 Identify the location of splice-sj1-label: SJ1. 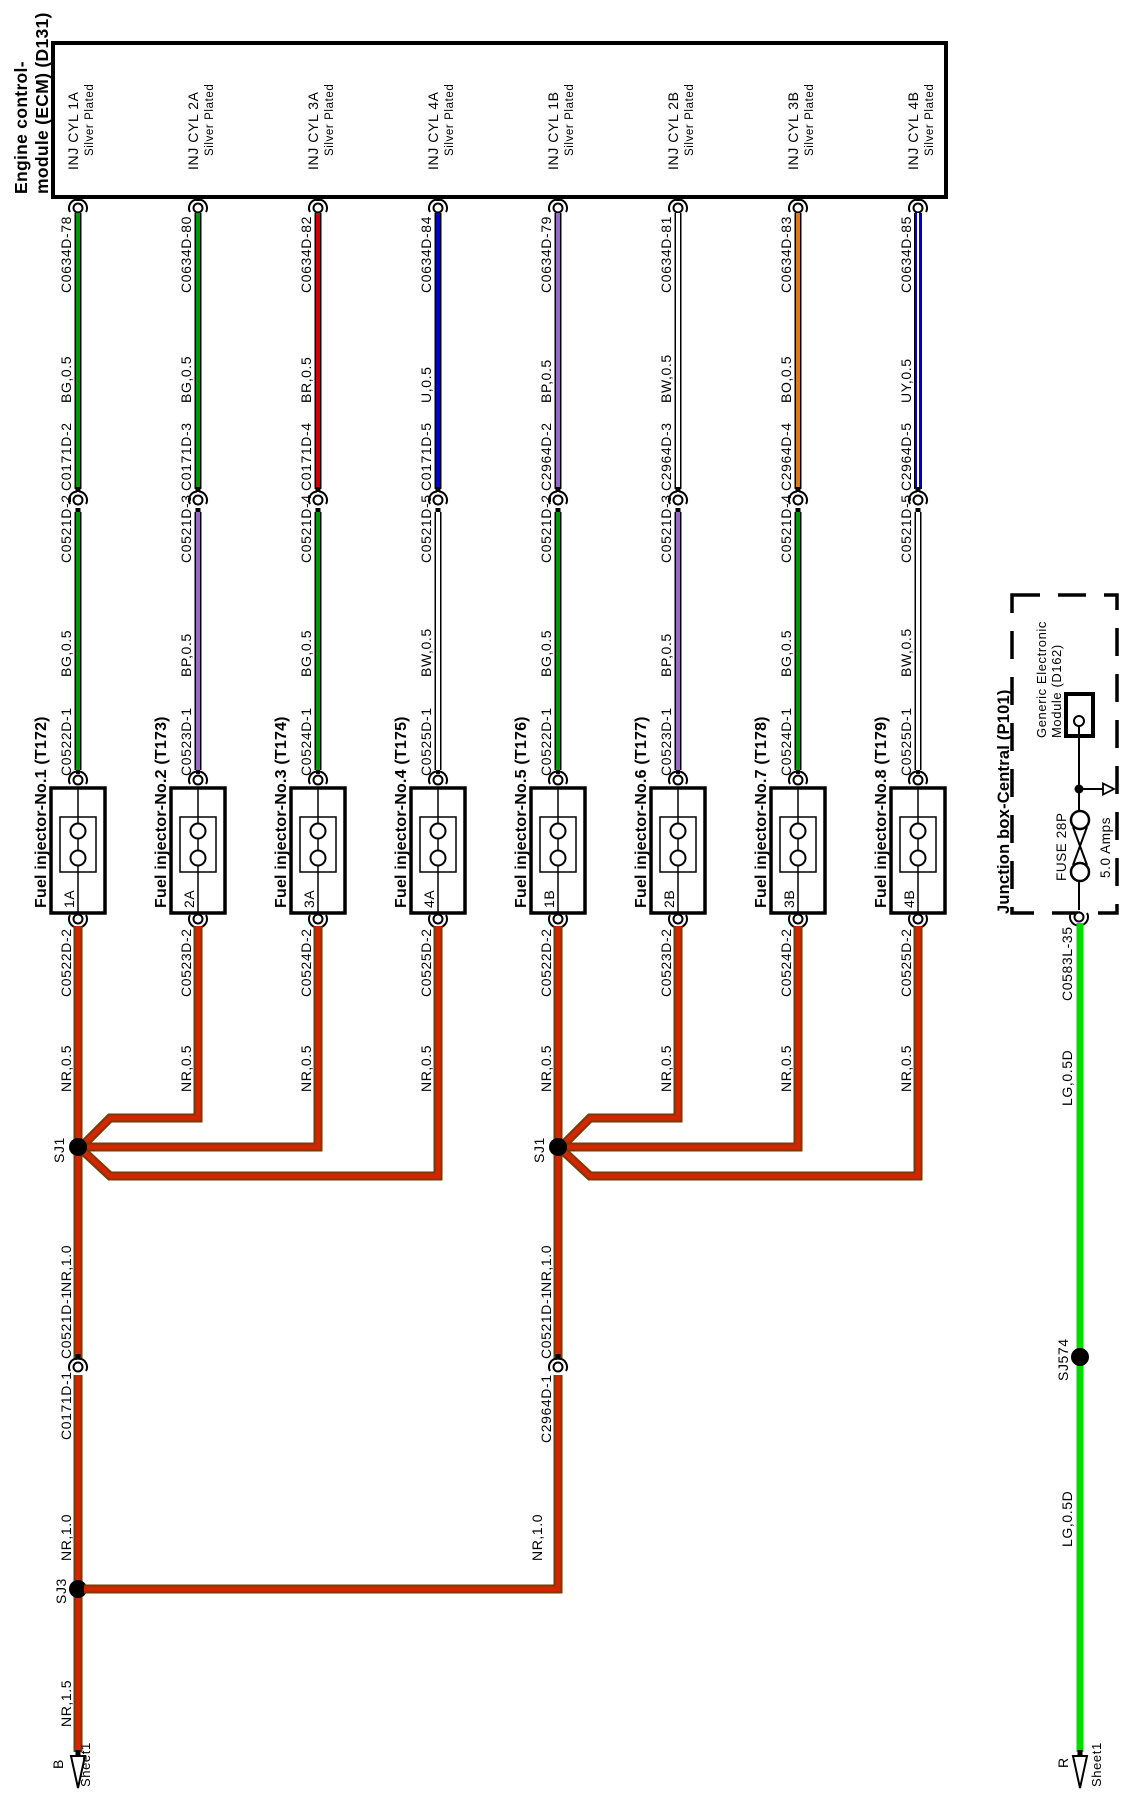
(59, 1150).